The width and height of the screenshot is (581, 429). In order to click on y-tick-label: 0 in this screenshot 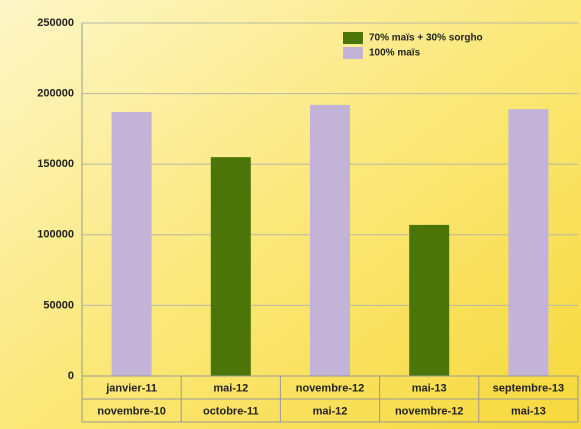, I will do `click(71, 376)`.